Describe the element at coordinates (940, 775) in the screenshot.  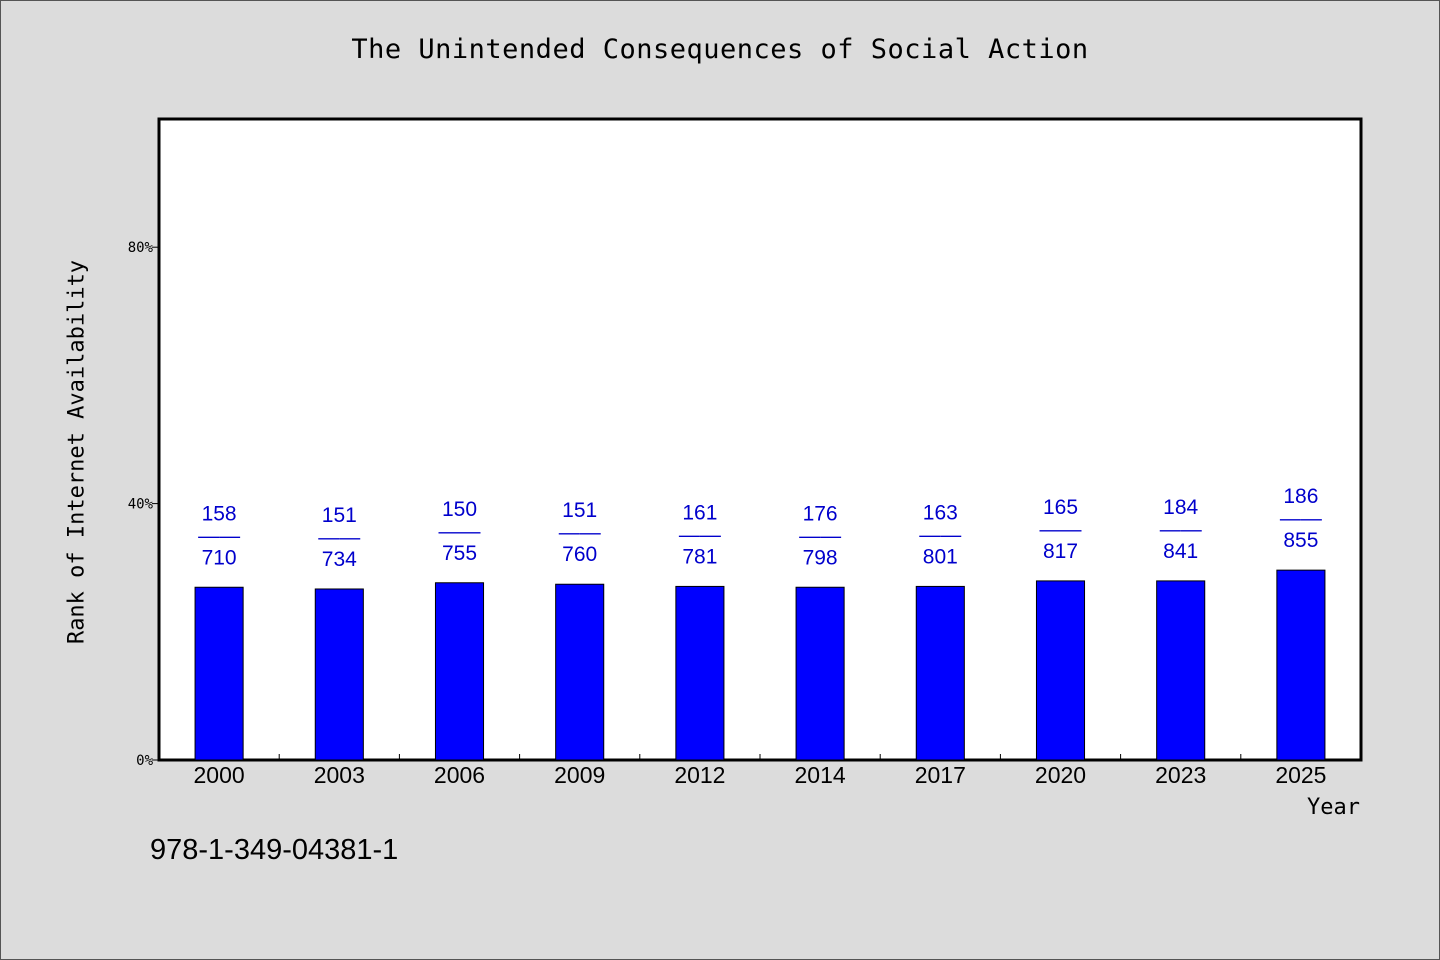
I see `x-tick-label: 2017` at that location.